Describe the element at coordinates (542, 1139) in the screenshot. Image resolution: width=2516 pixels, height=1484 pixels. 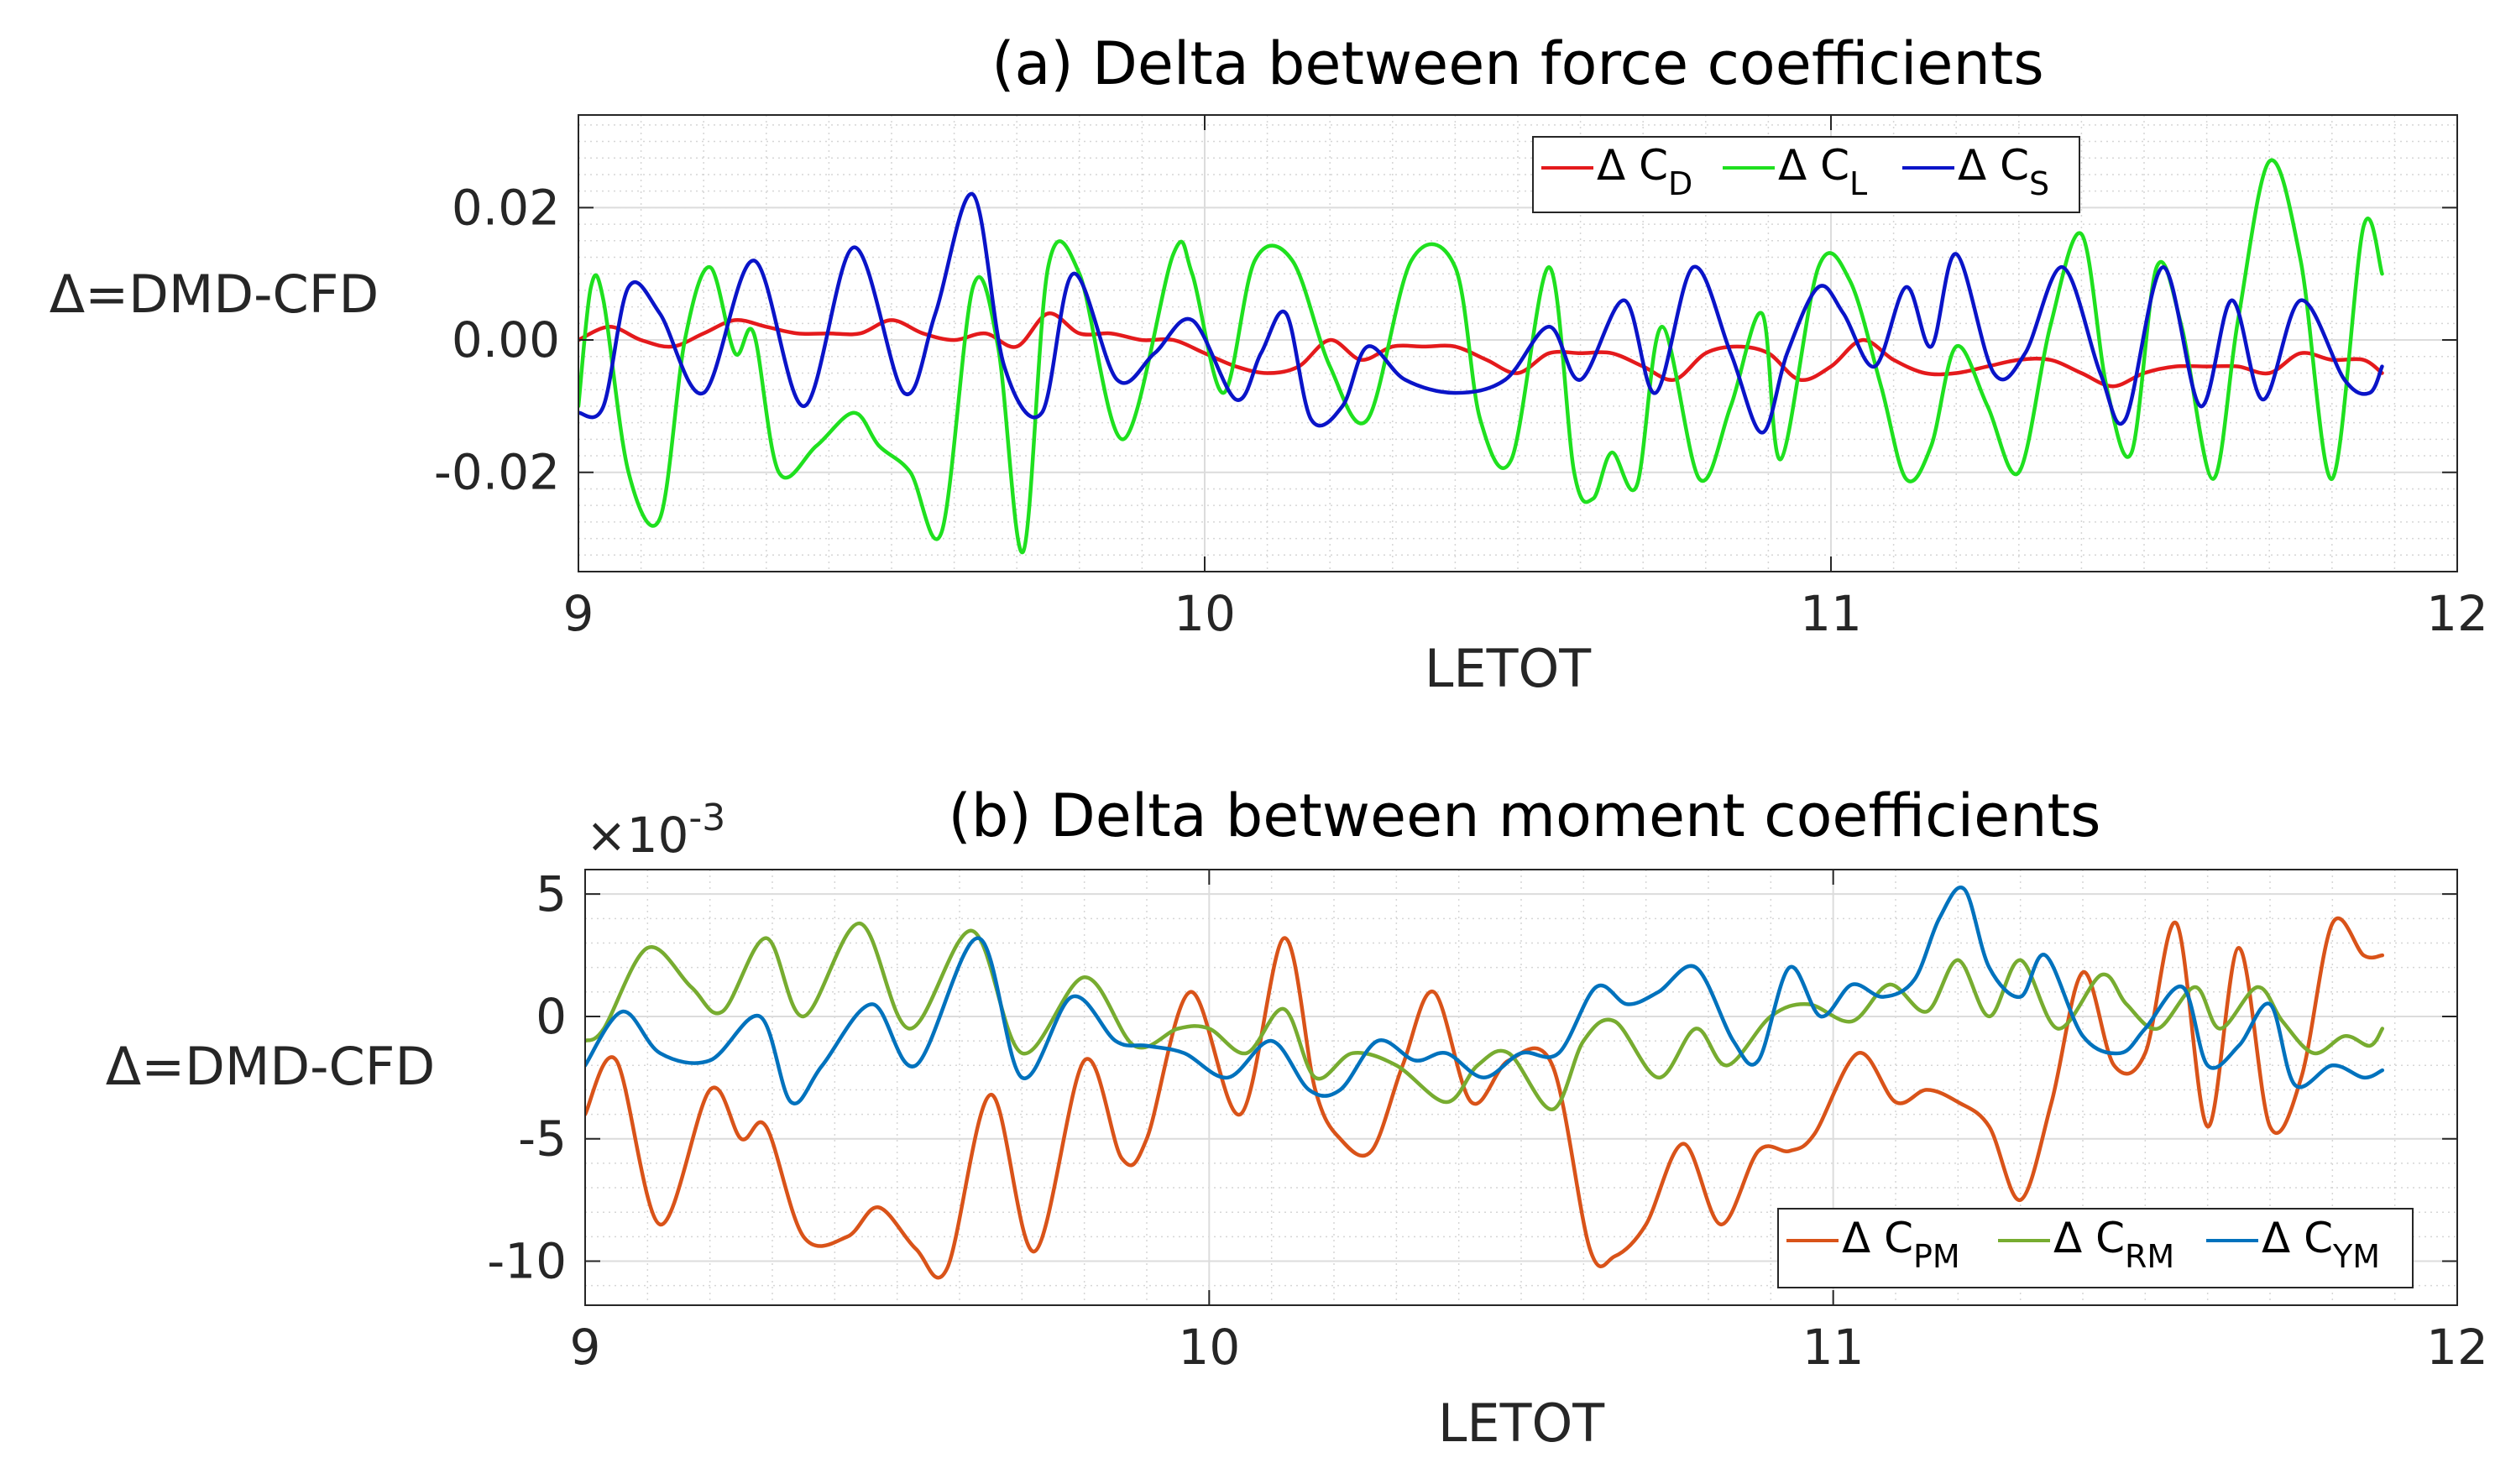
I see `y-tick-label: -5` at that location.